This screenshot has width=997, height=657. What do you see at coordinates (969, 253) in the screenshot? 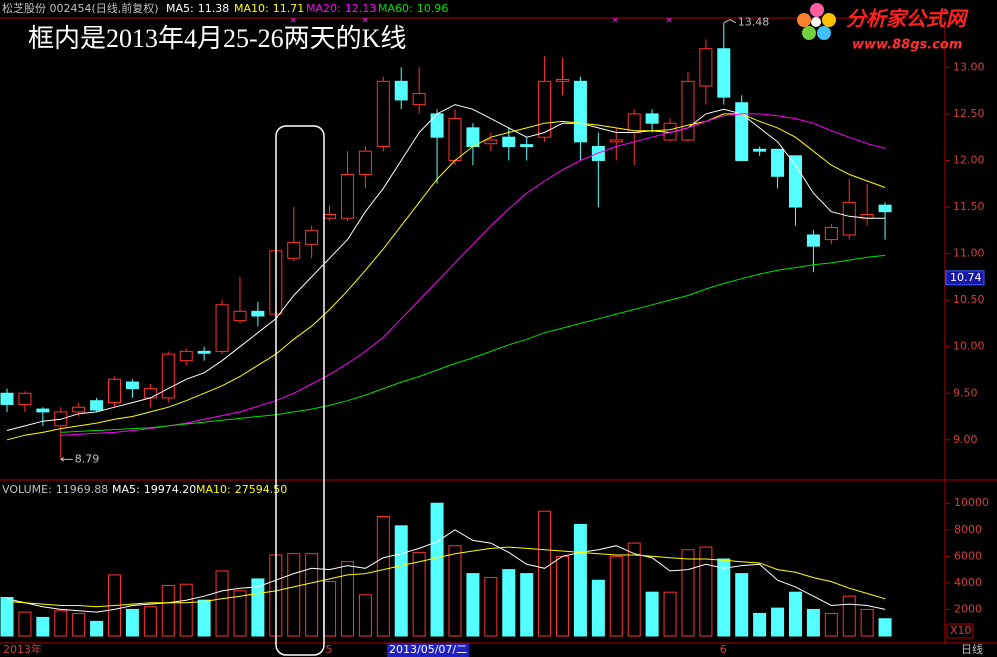
I see `y-tick-label: 11.00` at bounding box center [969, 253].